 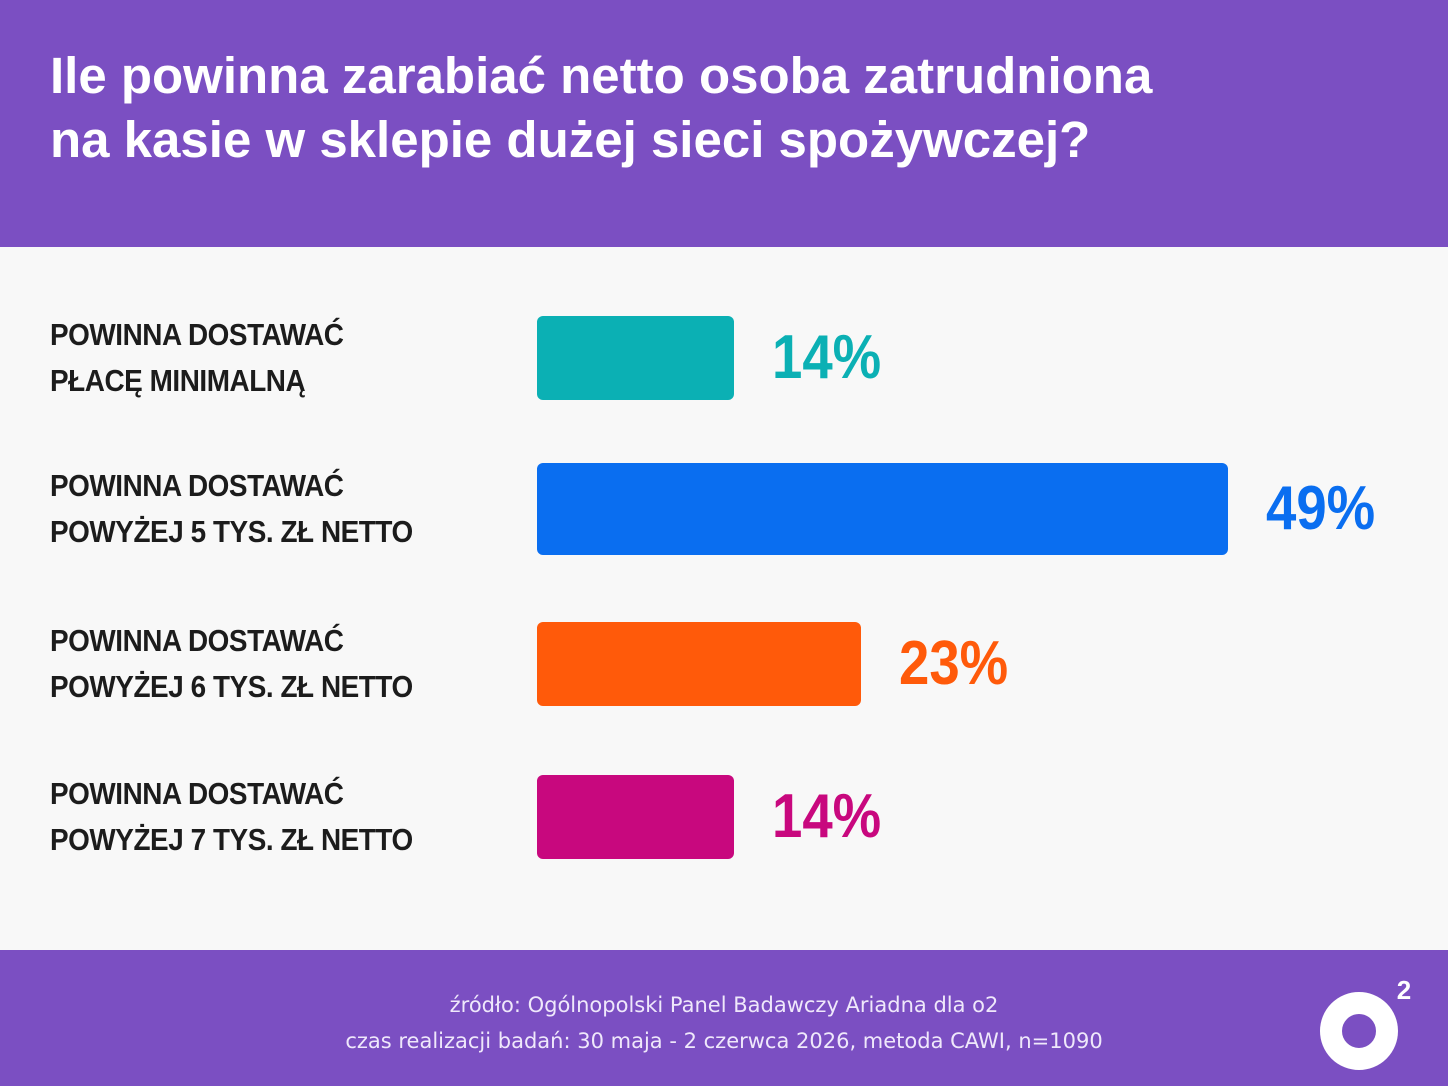 I want to click on category-label-line: POWYŻEJ 6 TYS. ZŁ NETTO, so click(x=231, y=686).